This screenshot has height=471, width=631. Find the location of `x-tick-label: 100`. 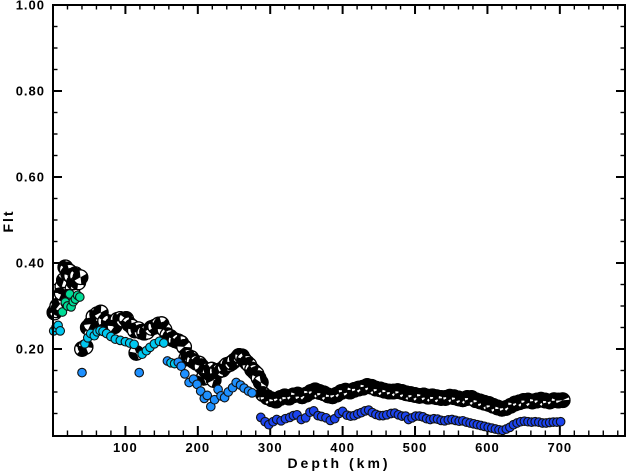

x-tick-label: 100 is located at coordinates (125, 447).